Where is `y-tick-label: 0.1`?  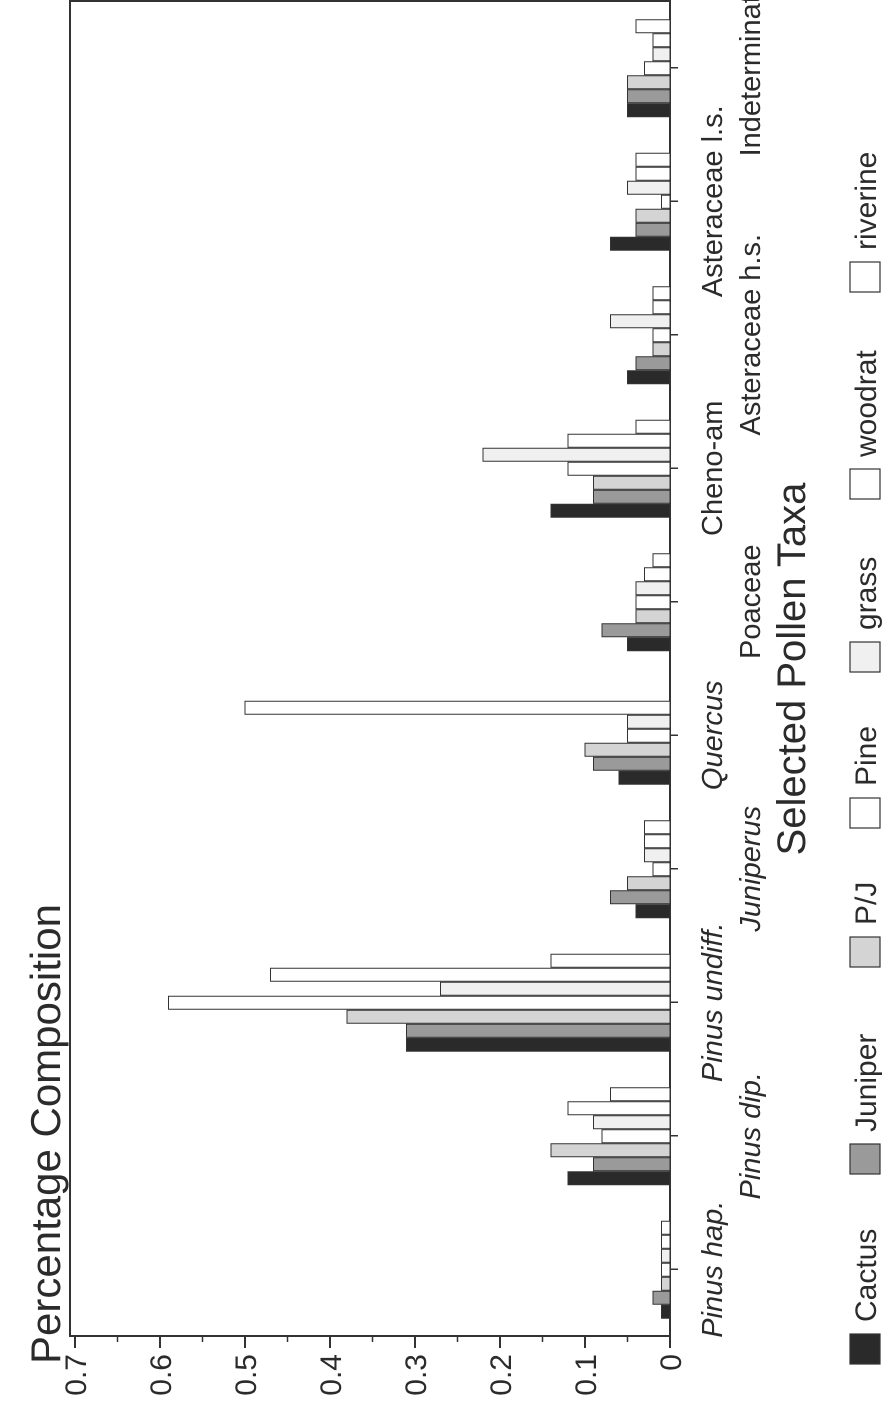 y-tick-label: 0.1 is located at coordinates (586, 1375).